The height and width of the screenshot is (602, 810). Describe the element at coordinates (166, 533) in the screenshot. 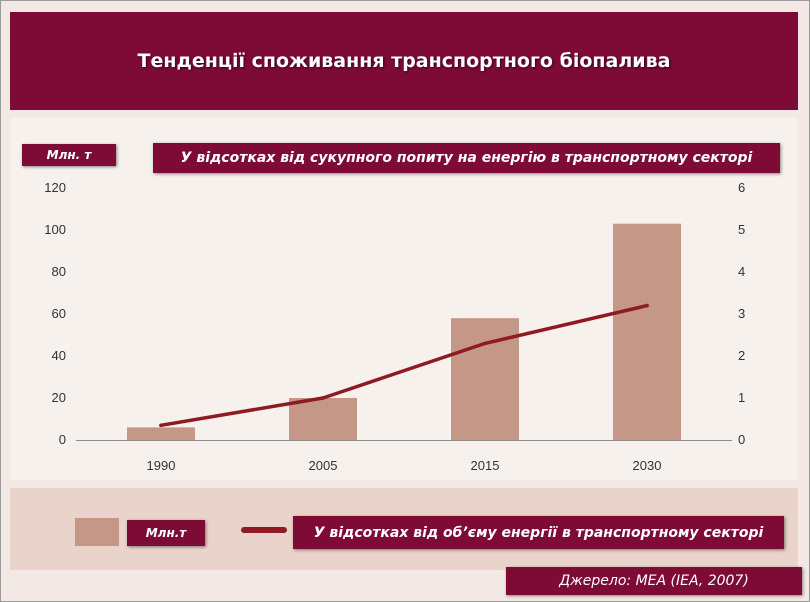

I see `legend-bar-label: Млн.т` at that location.